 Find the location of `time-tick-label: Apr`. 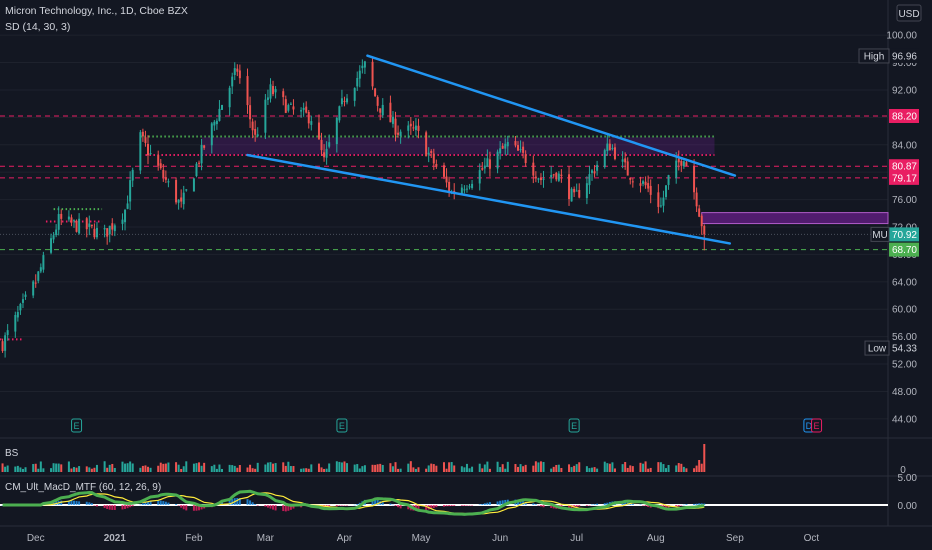

time-tick-label: Apr is located at coordinates (345, 538).